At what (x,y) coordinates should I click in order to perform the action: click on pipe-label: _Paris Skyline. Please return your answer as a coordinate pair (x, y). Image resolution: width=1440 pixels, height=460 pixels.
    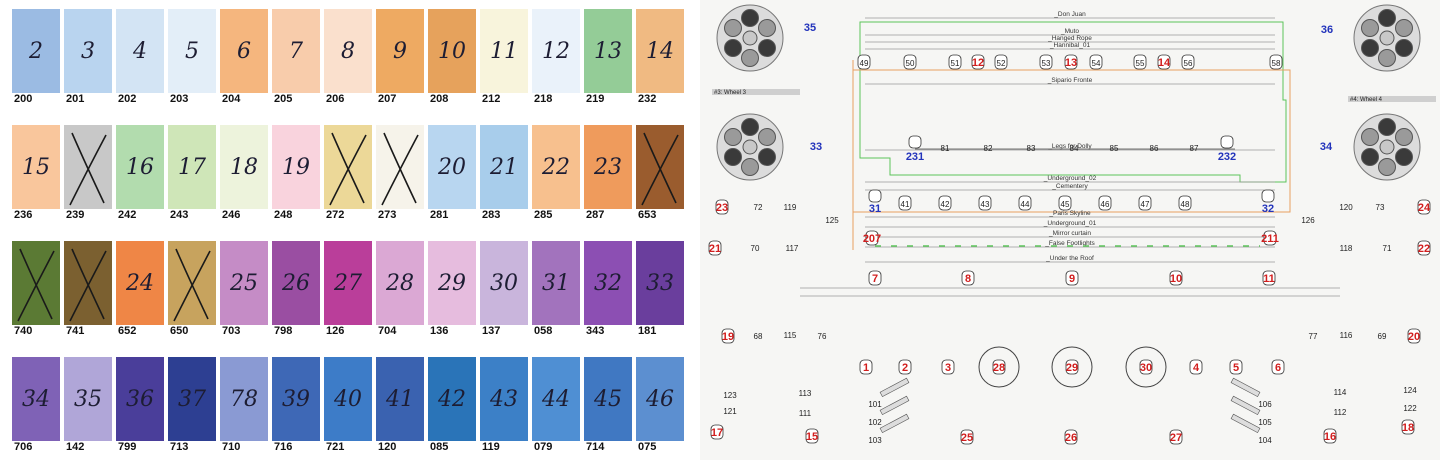
    Looking at the image, I should click on (1069, 213).